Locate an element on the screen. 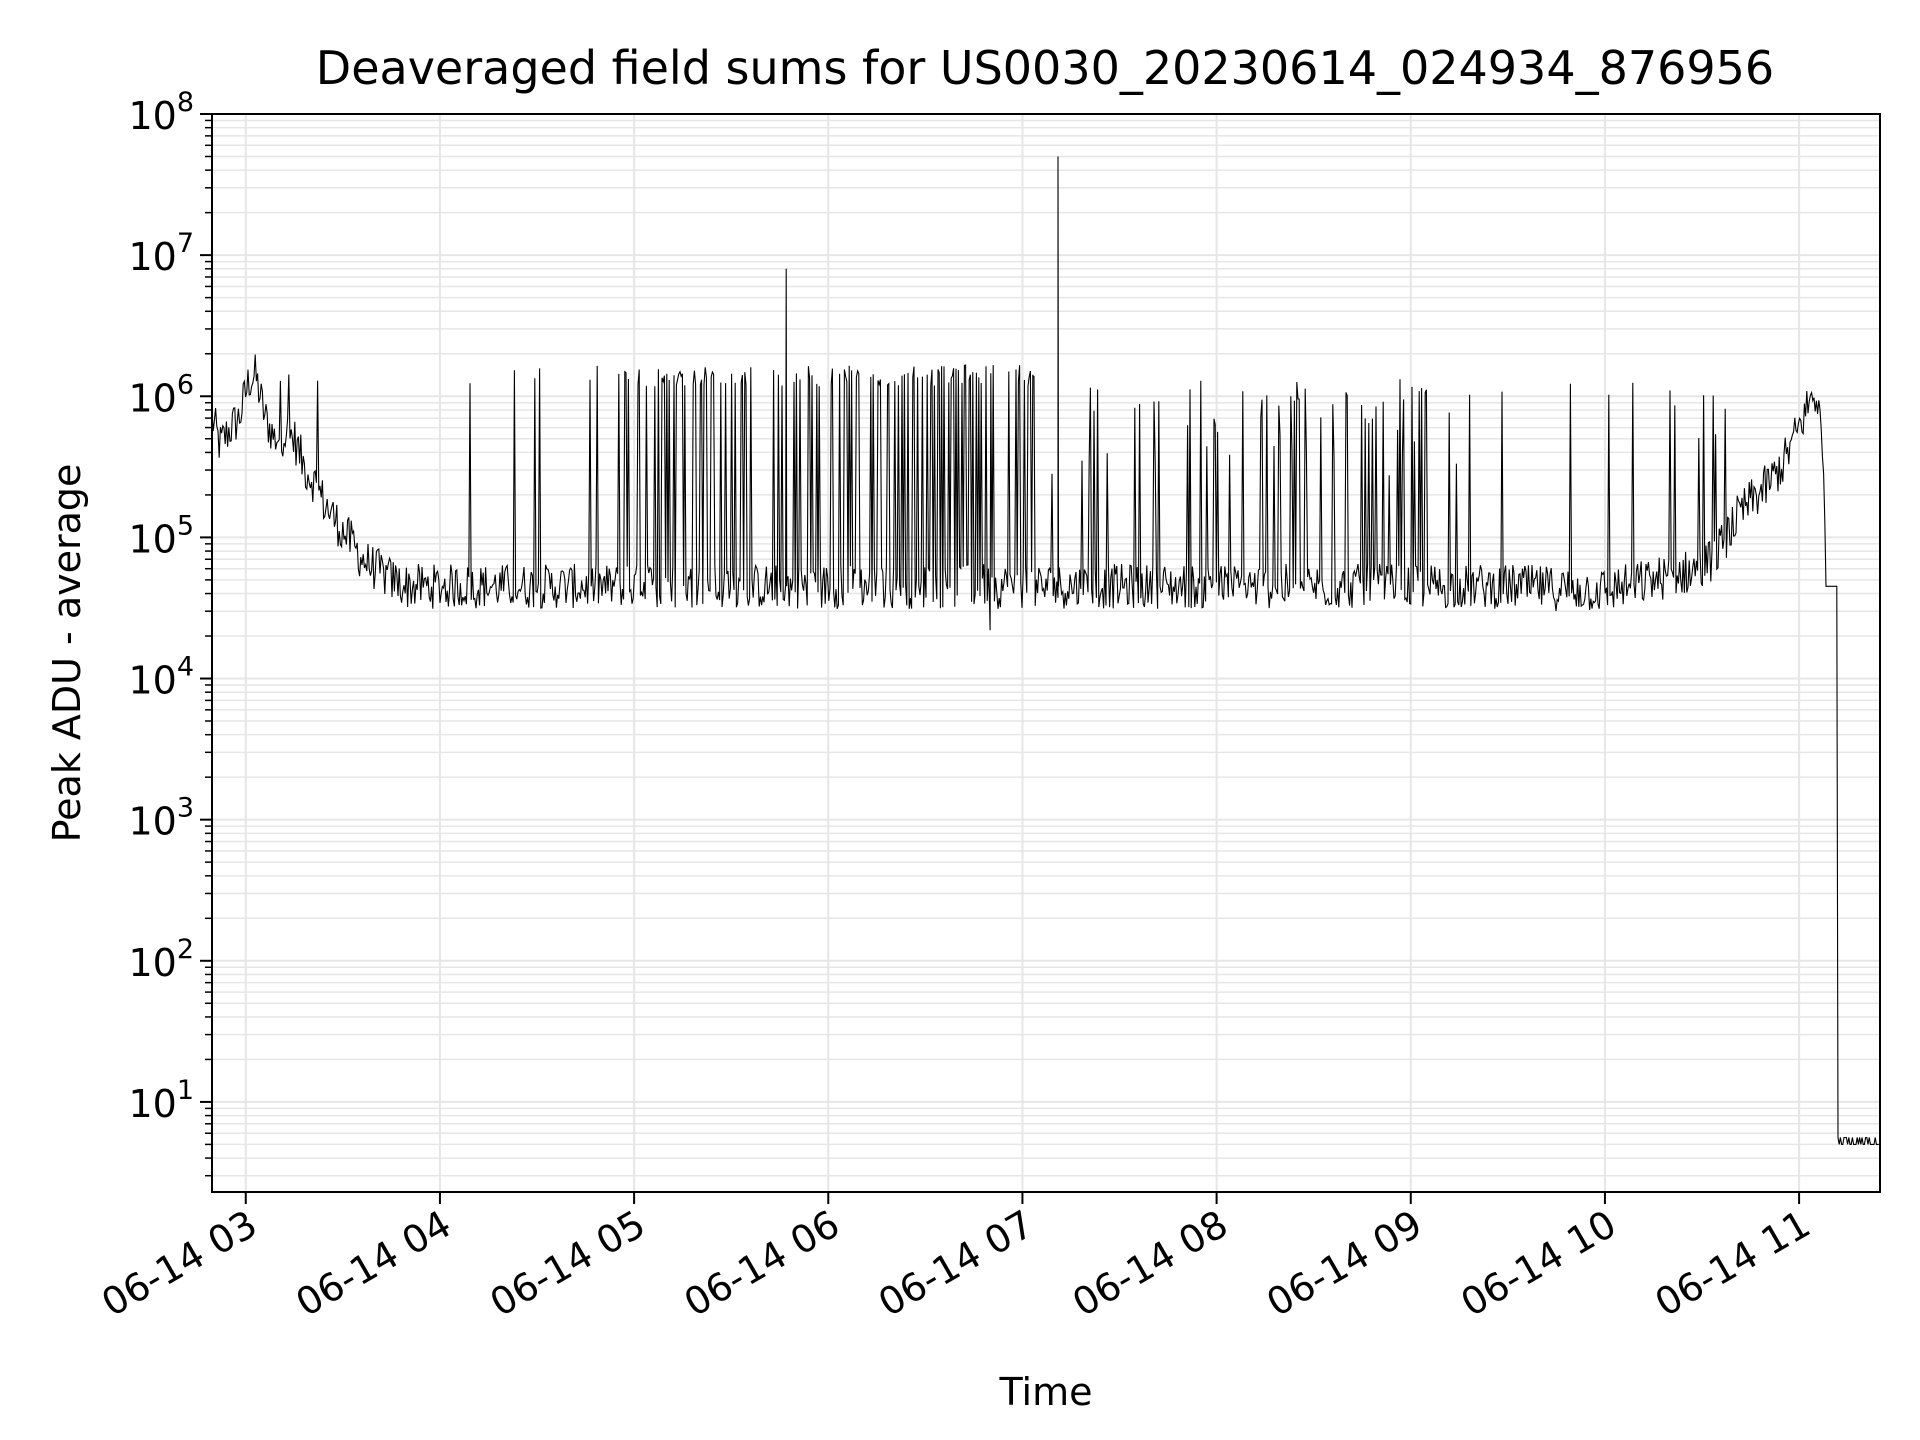 This screenshot has height=1440, width=1920. y-tick-label: 10⁸ is located at coordinates (161, 112).